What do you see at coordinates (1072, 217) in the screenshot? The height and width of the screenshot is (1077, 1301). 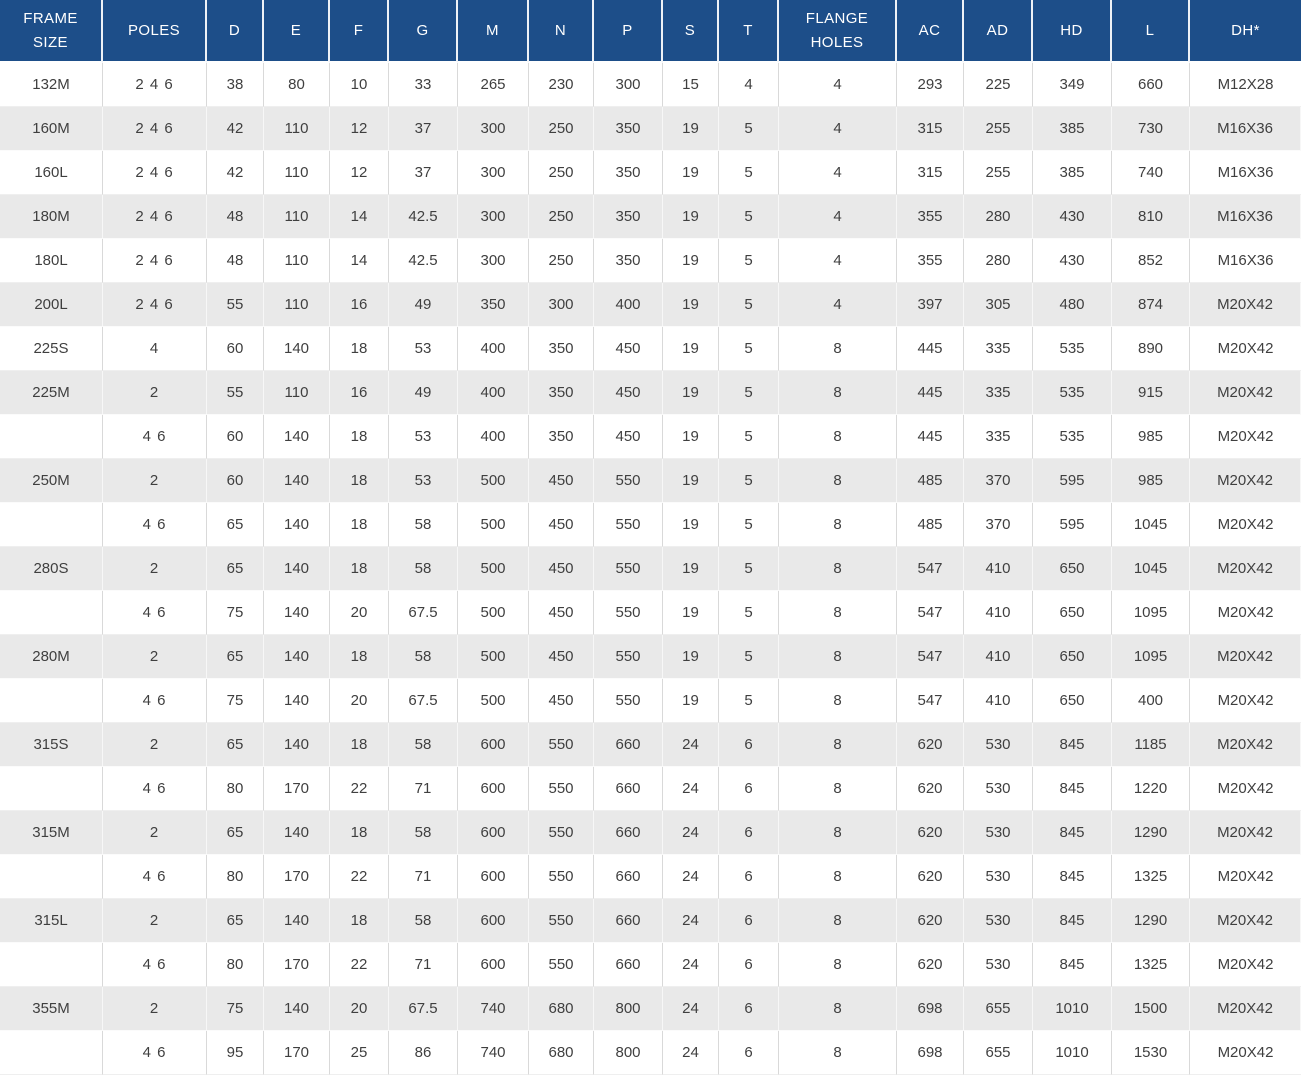 I see `table-cell-hd: 430` at bounding box center [1072, 217].